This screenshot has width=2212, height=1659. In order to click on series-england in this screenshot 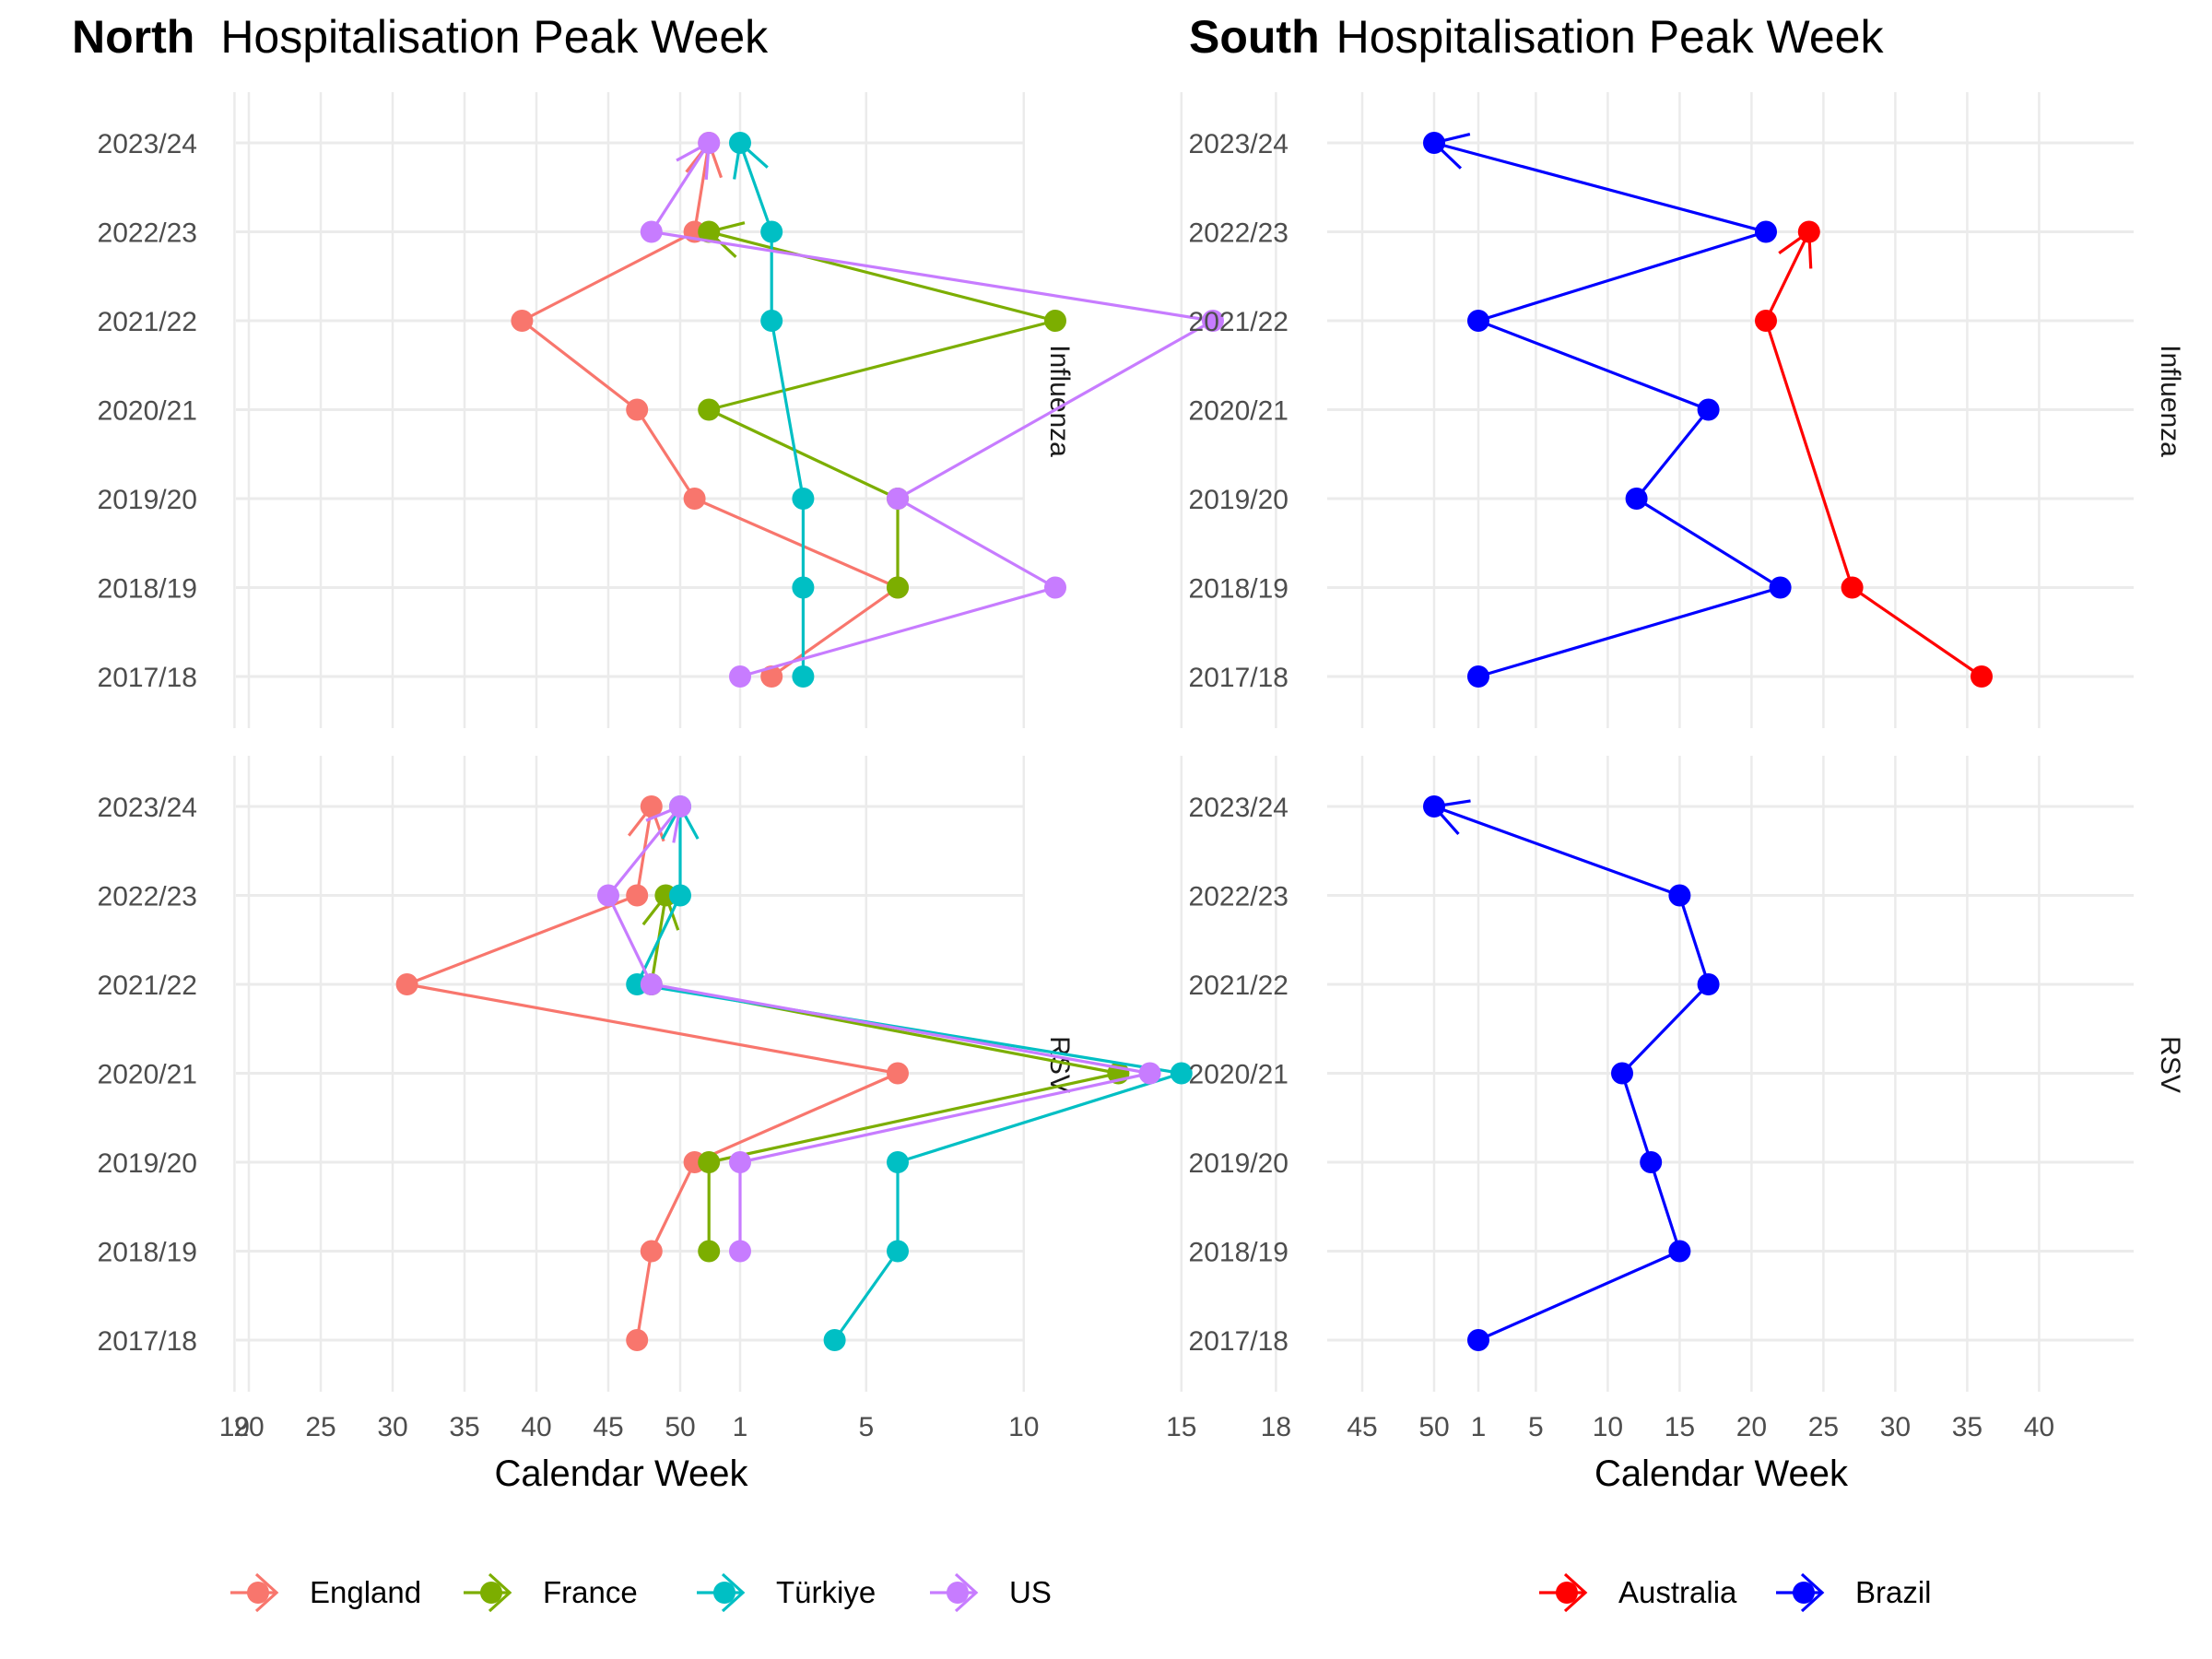, I will do `click(652, 1073)`.